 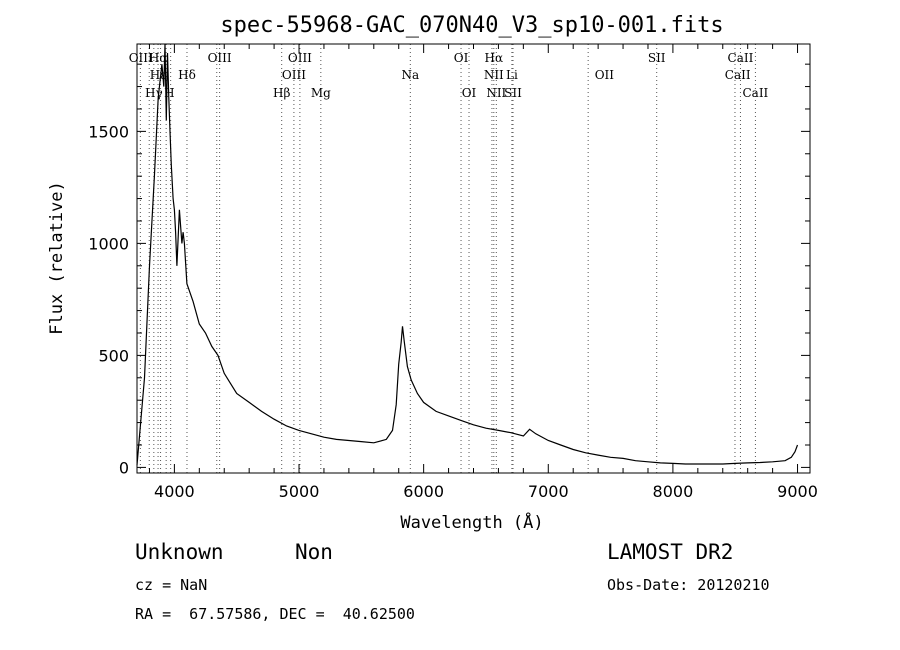 What do you see at coordinates (605, 75) in the screenshot?
I see `spectral-line-label: OII` at bounding box center [605, 75].